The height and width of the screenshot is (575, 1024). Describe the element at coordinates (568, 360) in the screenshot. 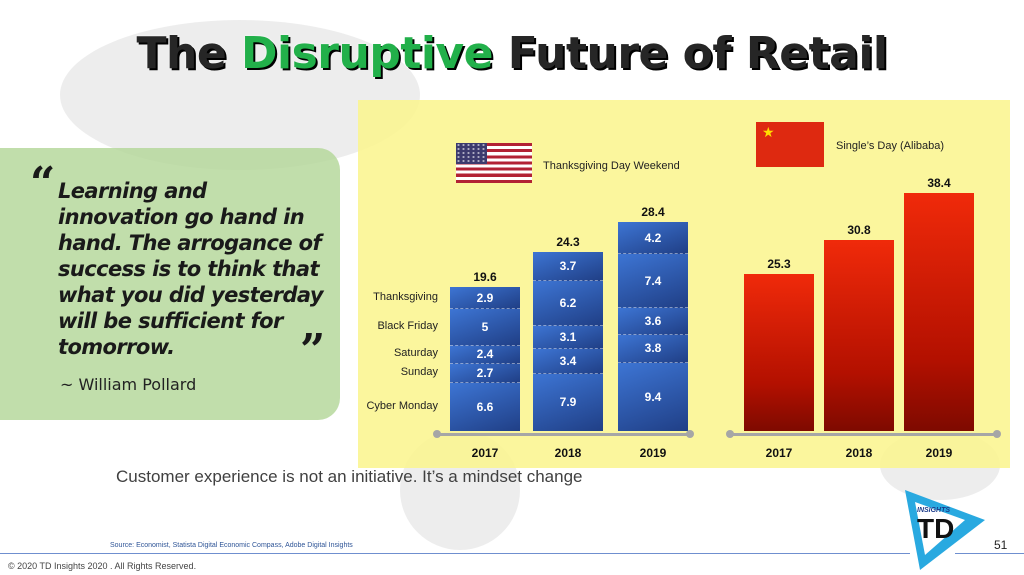

I see `bar-segment-sunday: 3.4` at that location.